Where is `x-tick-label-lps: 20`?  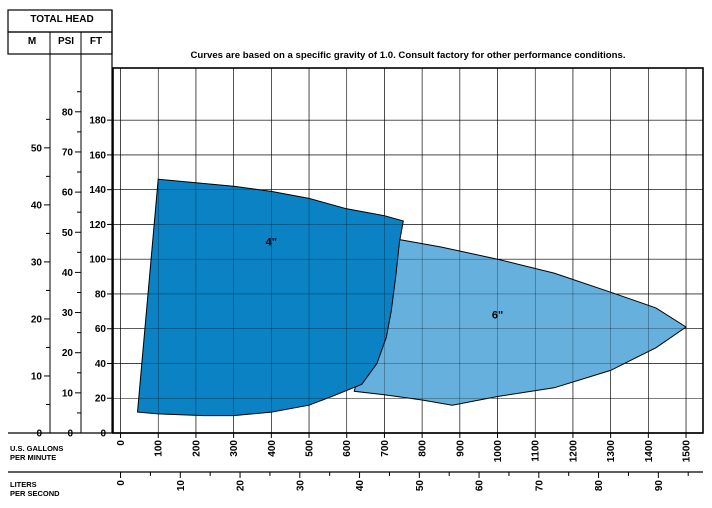 x-tick-label-lps: 20 is located at coordinates (241, 486).